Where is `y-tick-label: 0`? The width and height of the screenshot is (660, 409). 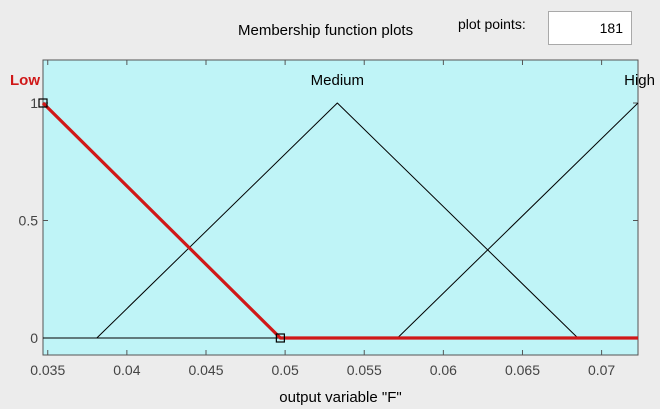
y-tick-label: 0 is located at coordinates (34, 338).